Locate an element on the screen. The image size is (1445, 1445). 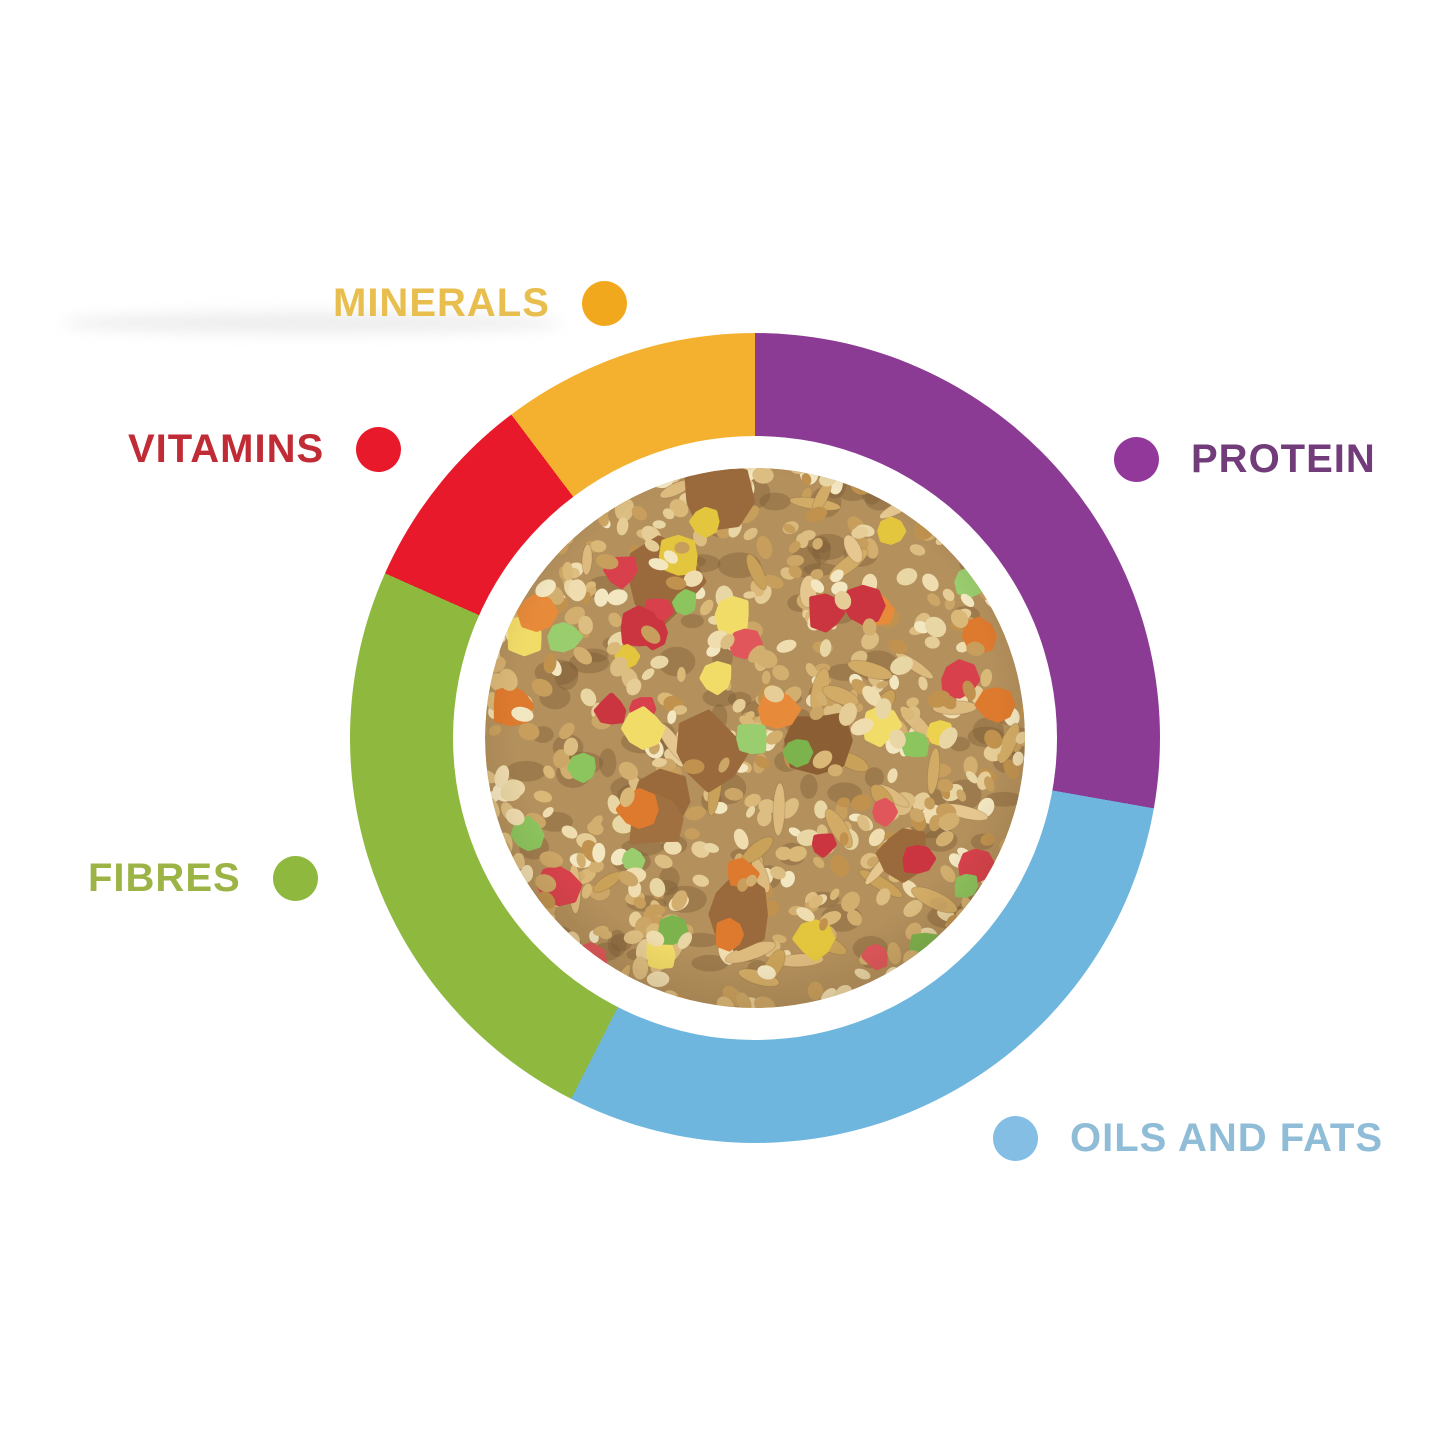
legend-protein: PROTEIN is located at coordinates (1245, 459).